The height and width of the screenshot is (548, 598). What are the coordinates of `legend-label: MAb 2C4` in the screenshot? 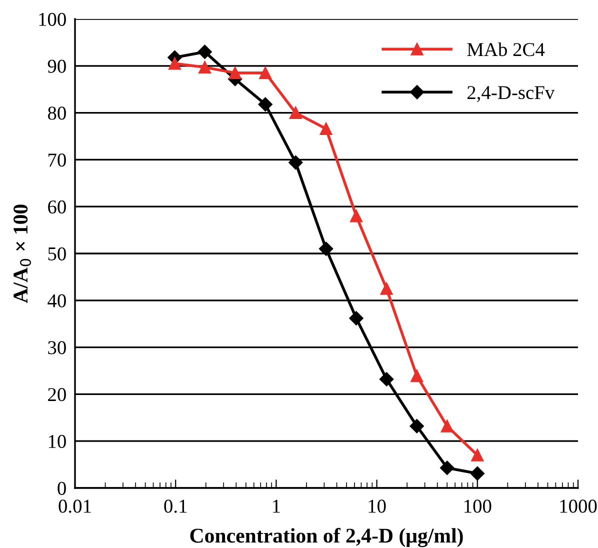 It's located at (506, 49).